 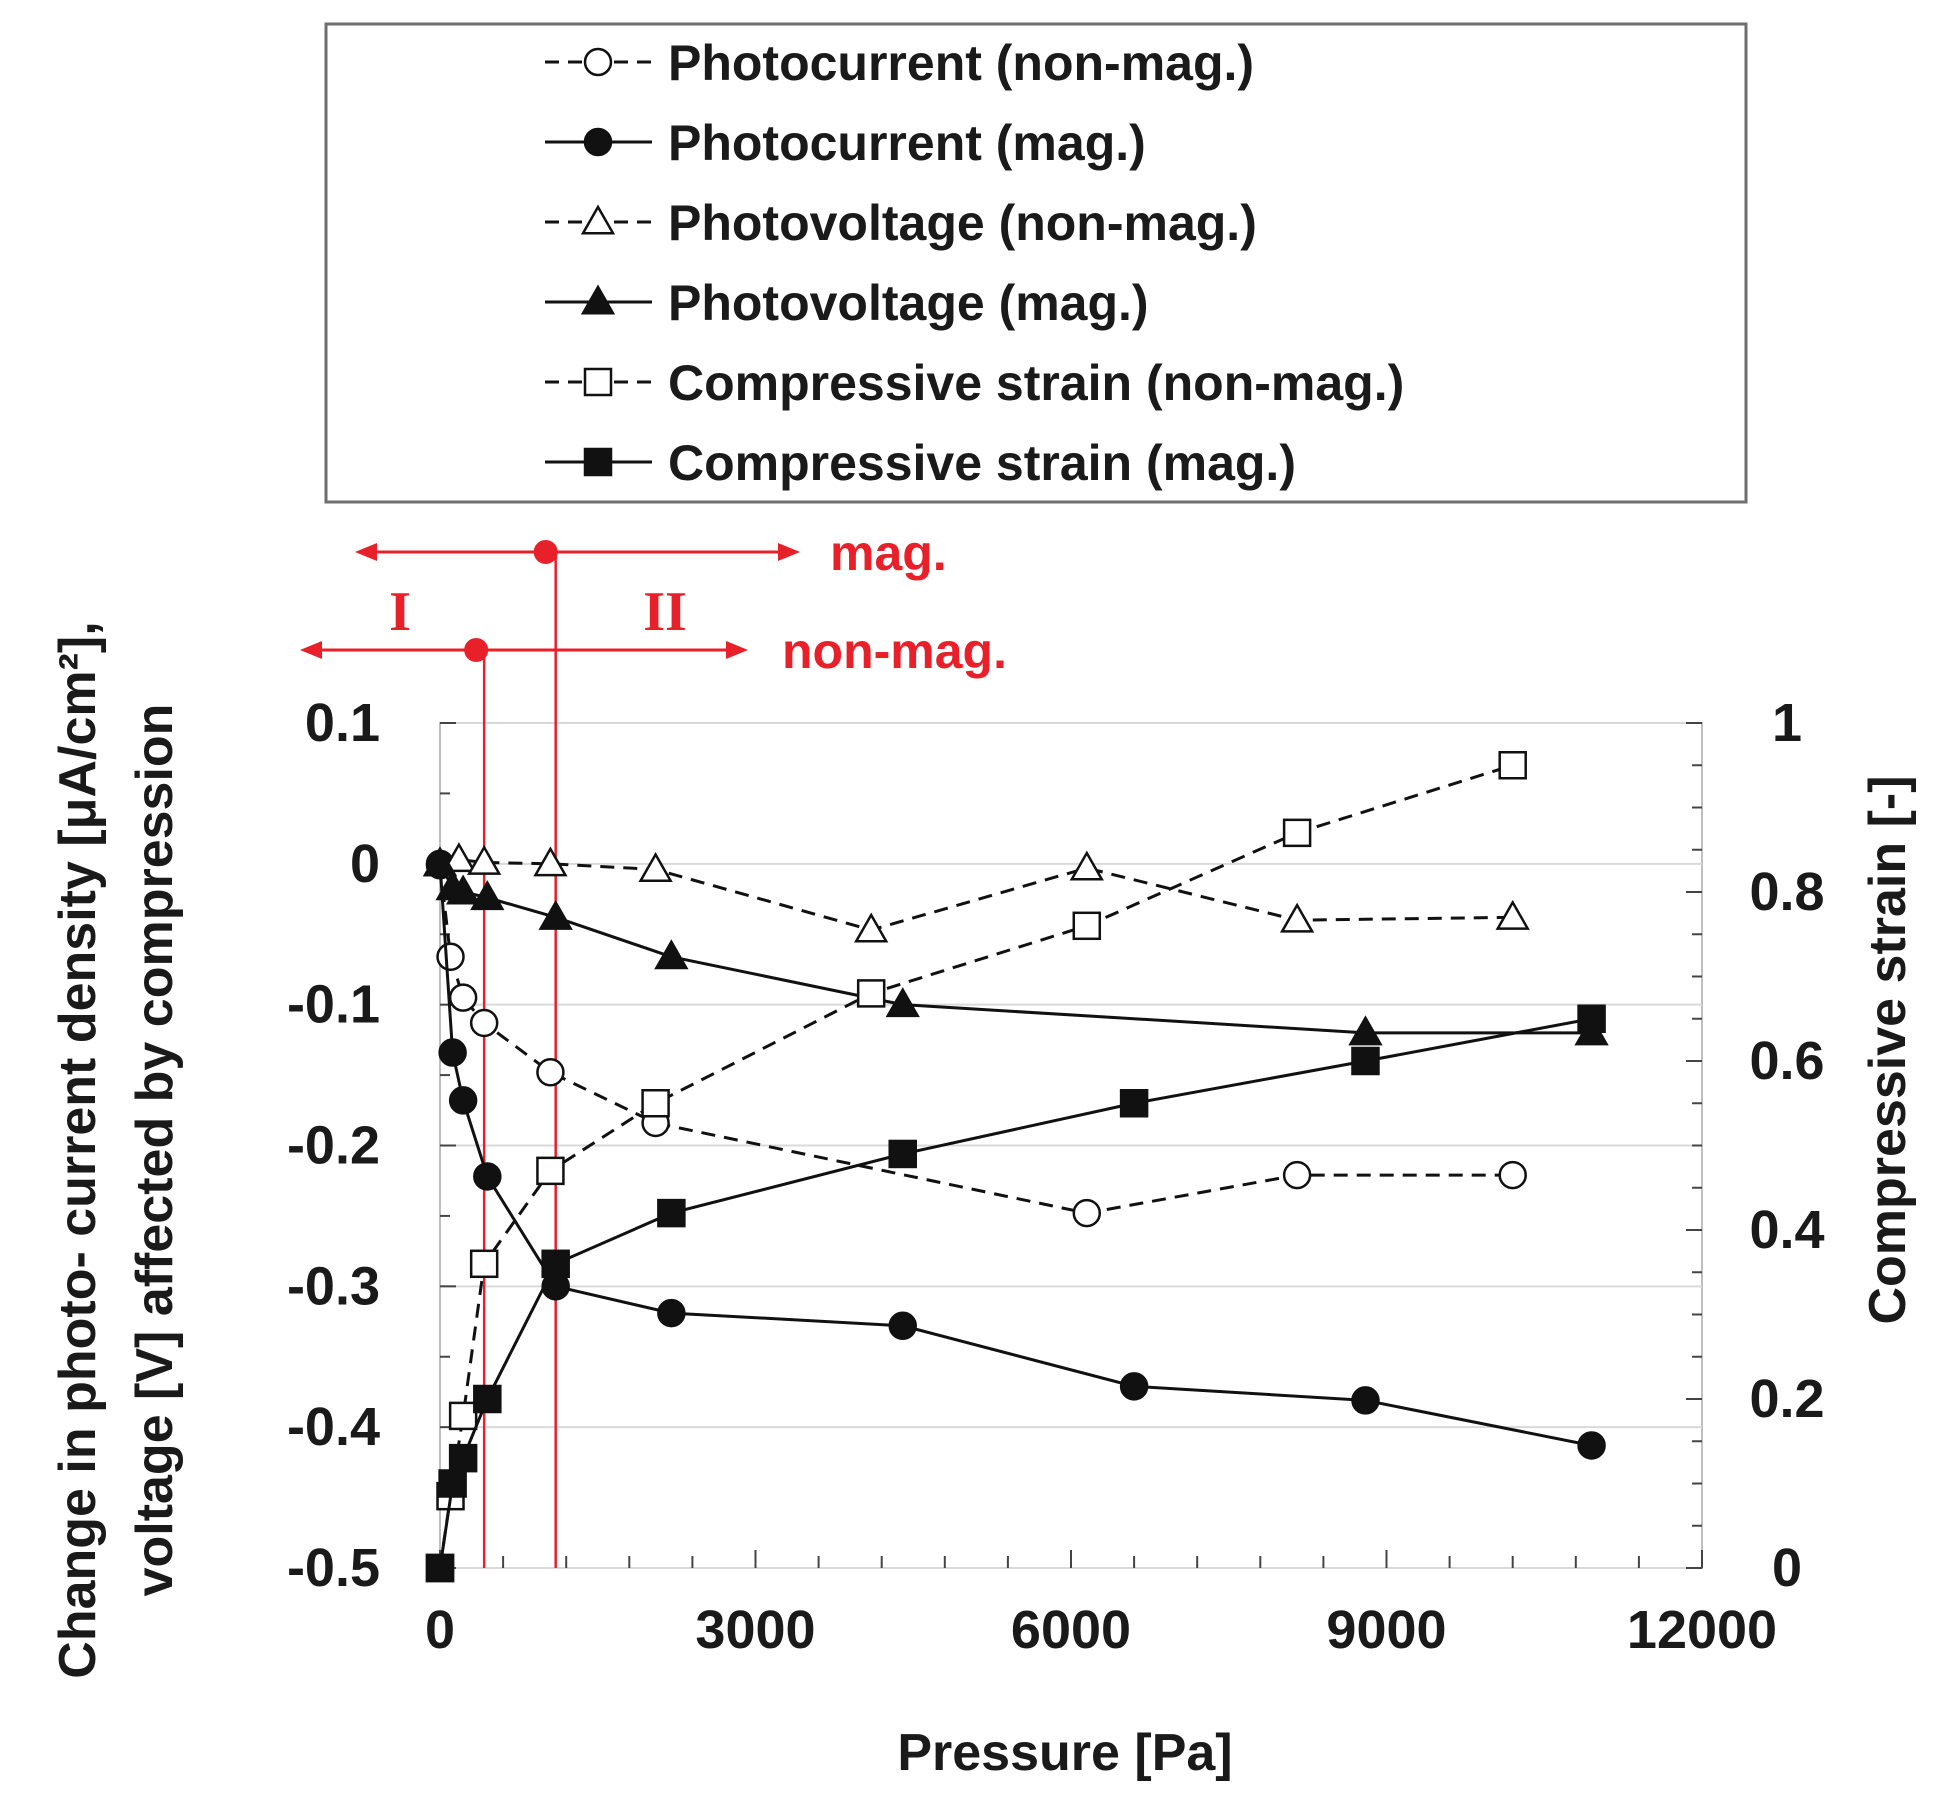 What do you see at coordinates (155, 1150) in the screenshot?
I see `y-axis-label-line: voltage [V] affected by compression` at bounding box center [155, 1150].